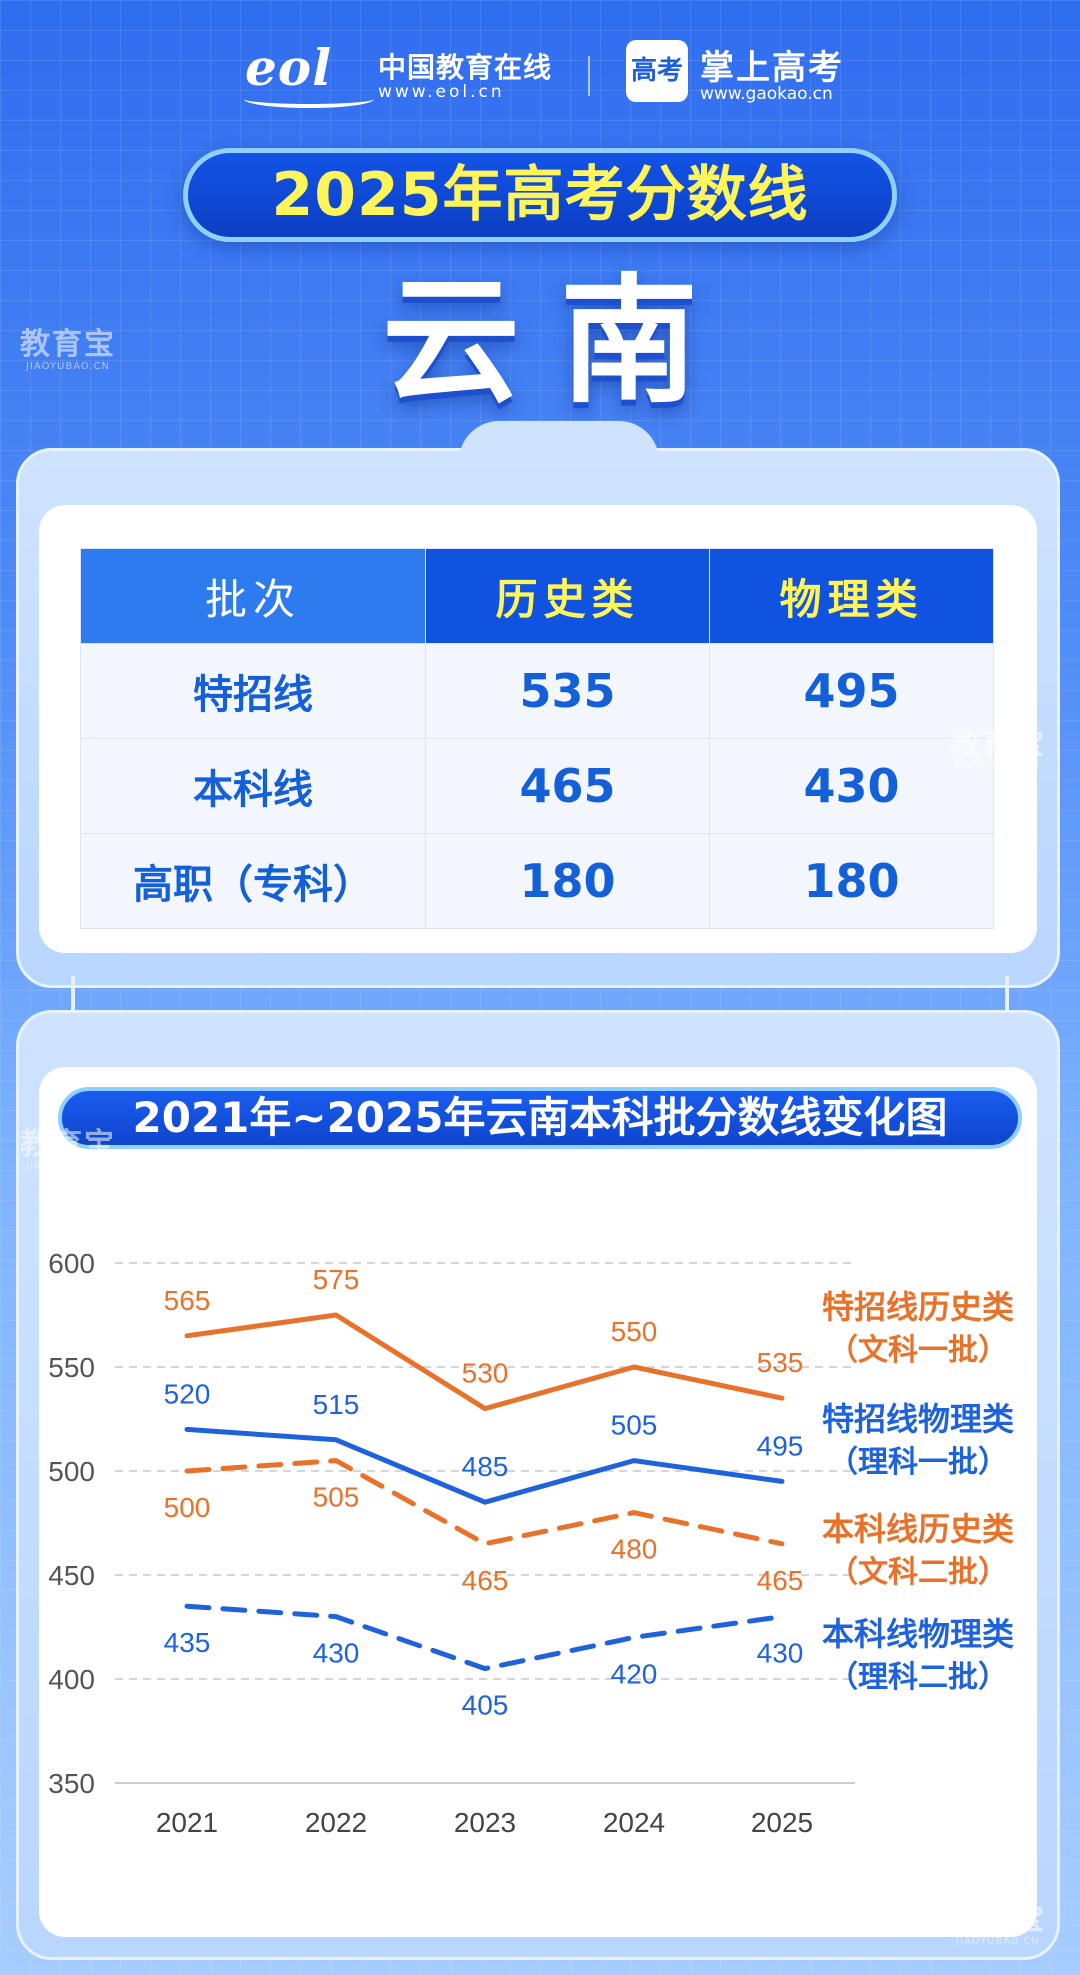 The image size is (1080, 1975). I want to click on data-label: 550, so click(634, 1331).